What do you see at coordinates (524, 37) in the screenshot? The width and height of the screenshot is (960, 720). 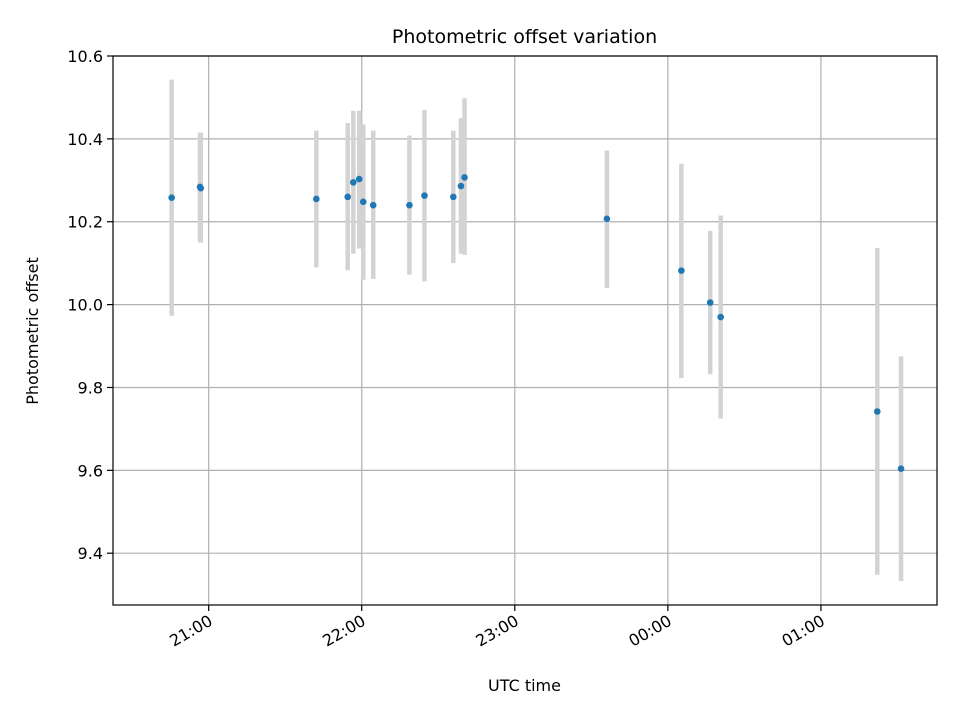 I see `chart-title: Photometric offset variation` at bounding box center [524, 37].